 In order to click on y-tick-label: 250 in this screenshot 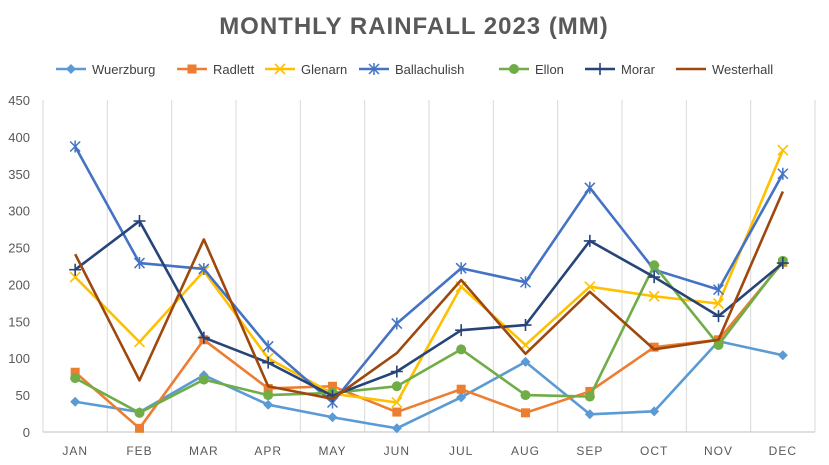, I will do `click(19, 248)`.